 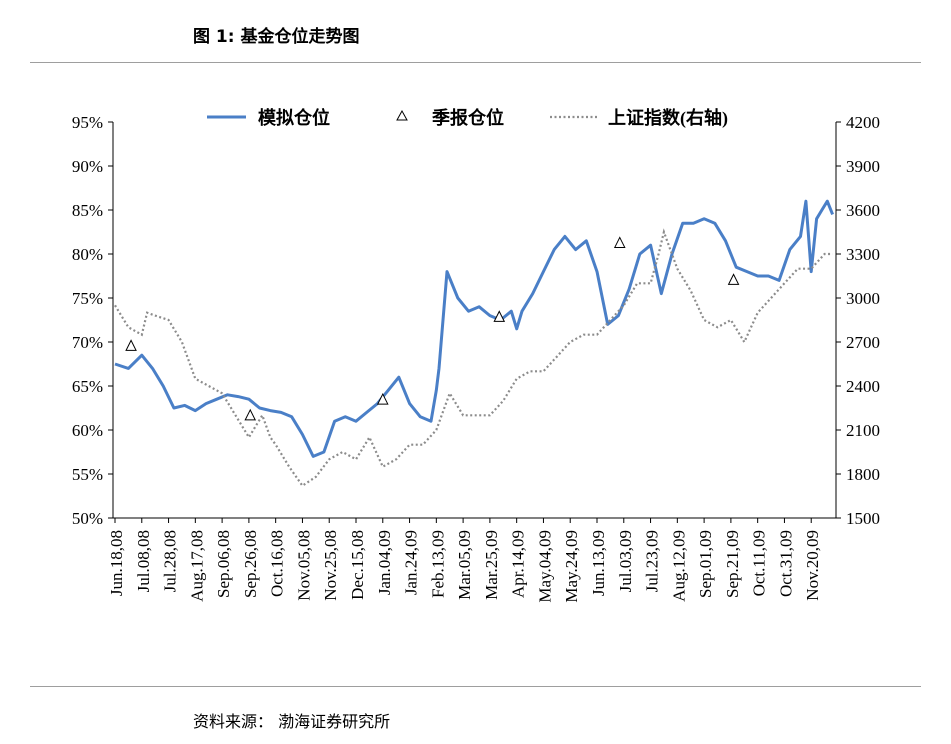 What do you see at coordinates (87, 342) in the screenshot?
I see `left-tick-label: 70%` at bounding box center [87, 342].